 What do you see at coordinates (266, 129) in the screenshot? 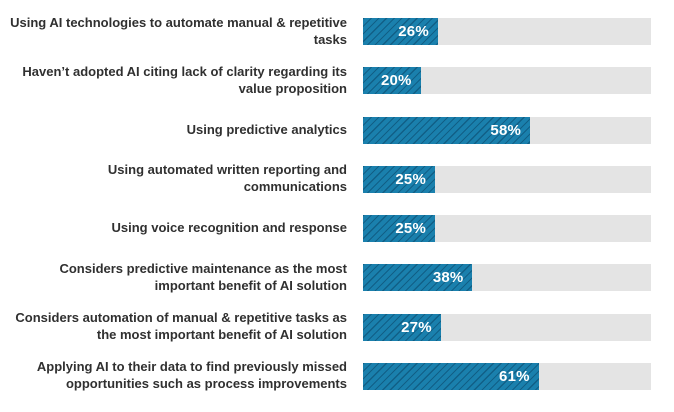
I see `category-label: Using predictive analytics` at bounding box center [266, 129].